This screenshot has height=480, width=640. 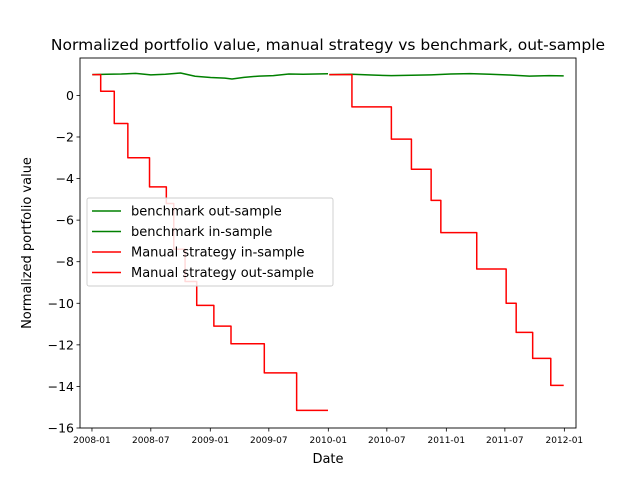 I want to click on y-tick-label: −10, so click(x=61, y=303).